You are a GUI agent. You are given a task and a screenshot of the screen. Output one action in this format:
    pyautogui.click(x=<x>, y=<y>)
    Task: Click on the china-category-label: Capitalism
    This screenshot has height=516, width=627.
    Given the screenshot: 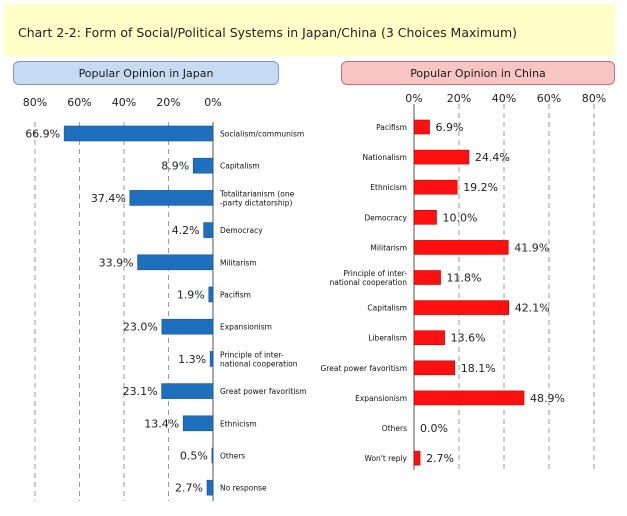 What is the action you would take?
    pyautogui.click(x=387, y=308)
    